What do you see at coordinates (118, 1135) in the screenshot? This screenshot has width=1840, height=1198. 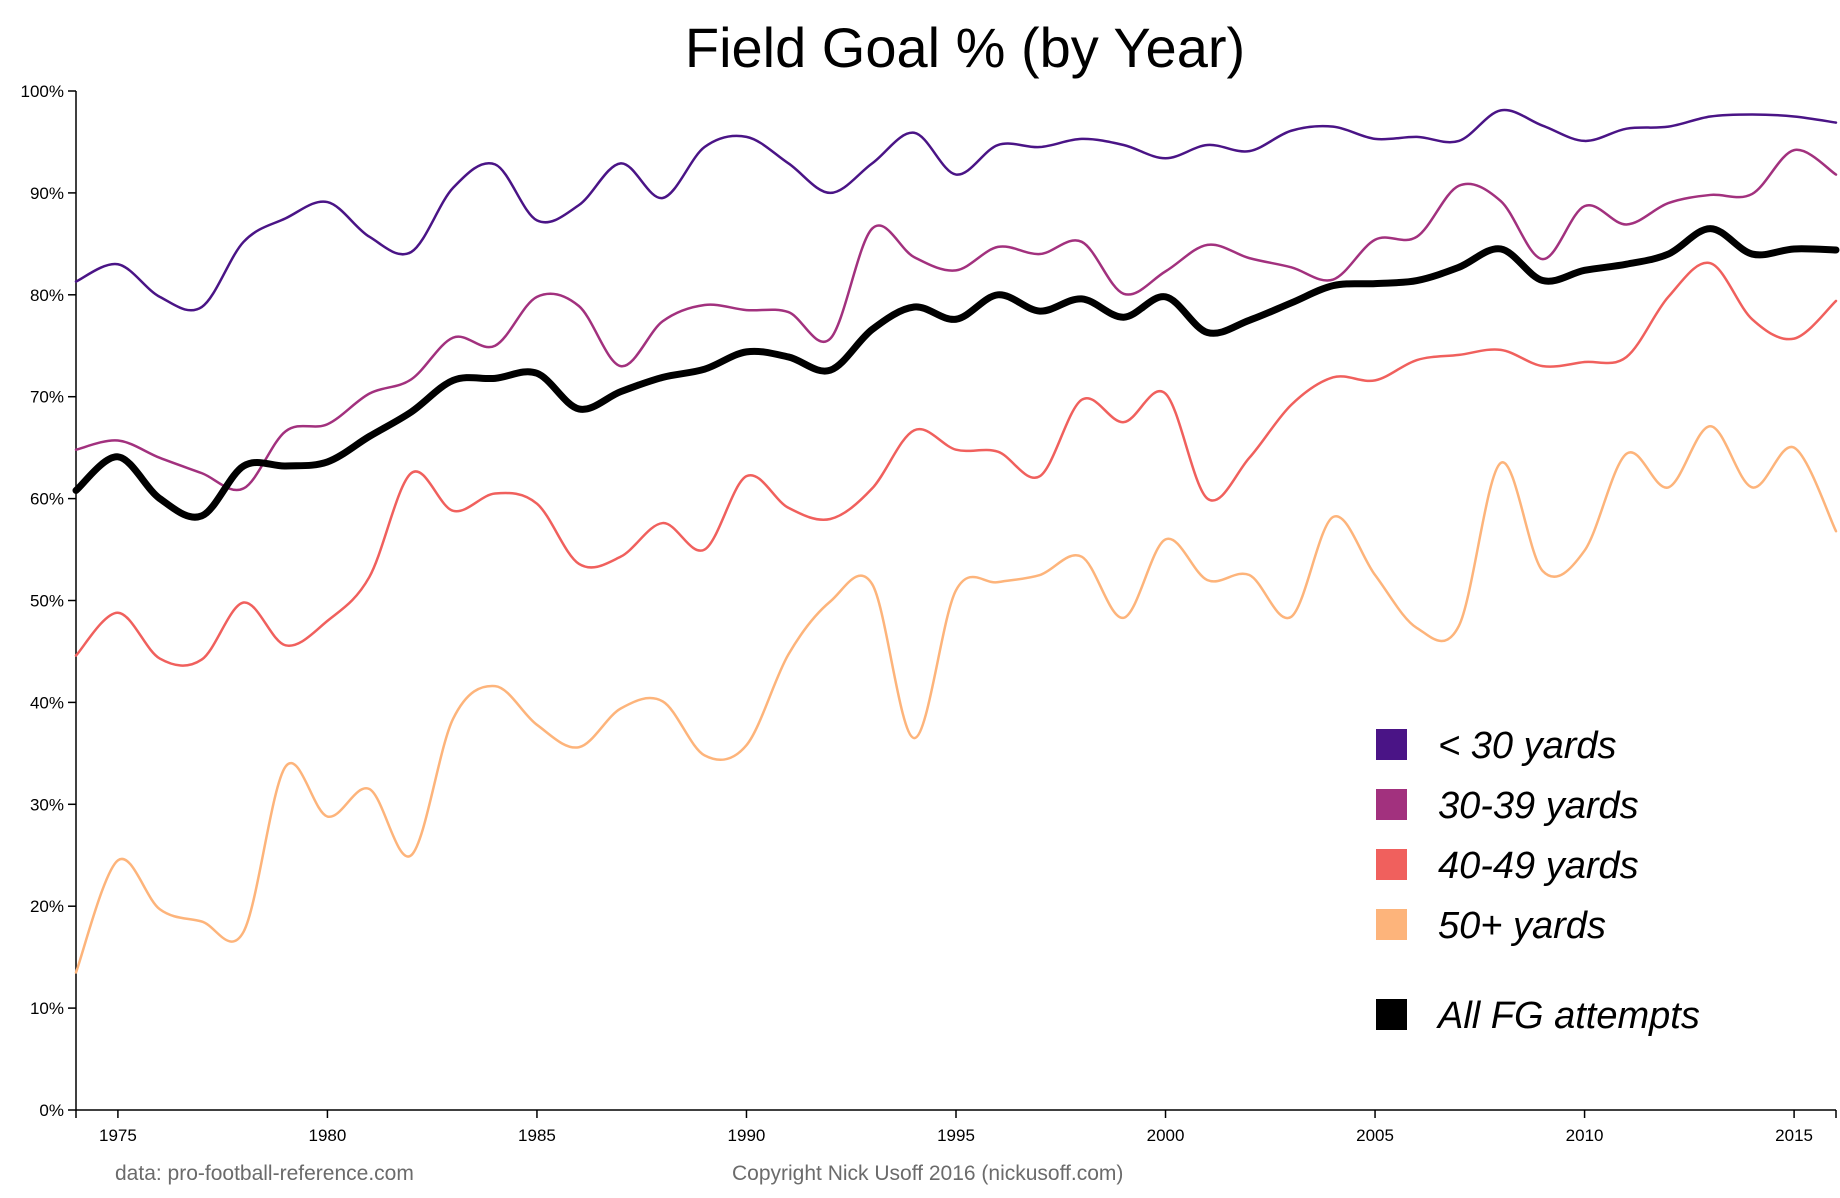 I see `x-tick-label: 1975` at bounding box center [118, 1135].